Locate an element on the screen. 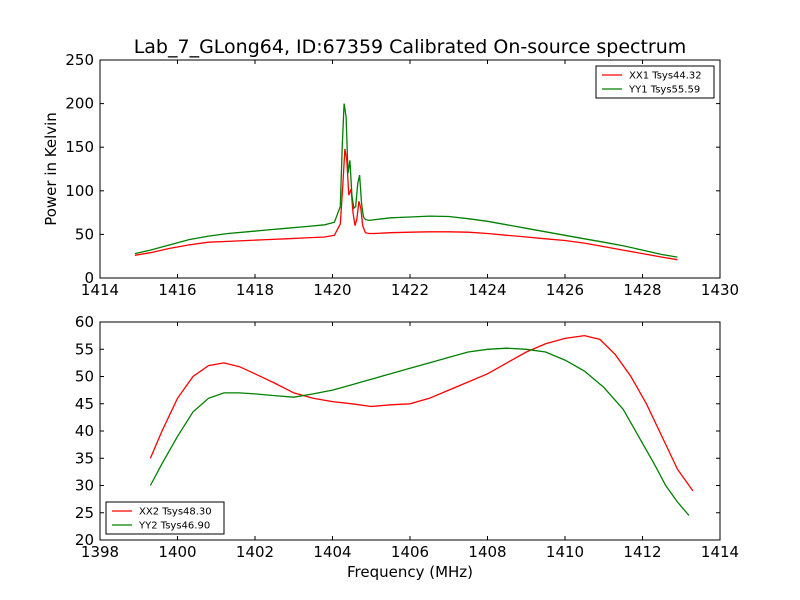 The width and height of the screenshot is (800, 600). legend: XX2 Tsys48.30 YY2 Tsys46.90 is located at coordinates (165, 518).